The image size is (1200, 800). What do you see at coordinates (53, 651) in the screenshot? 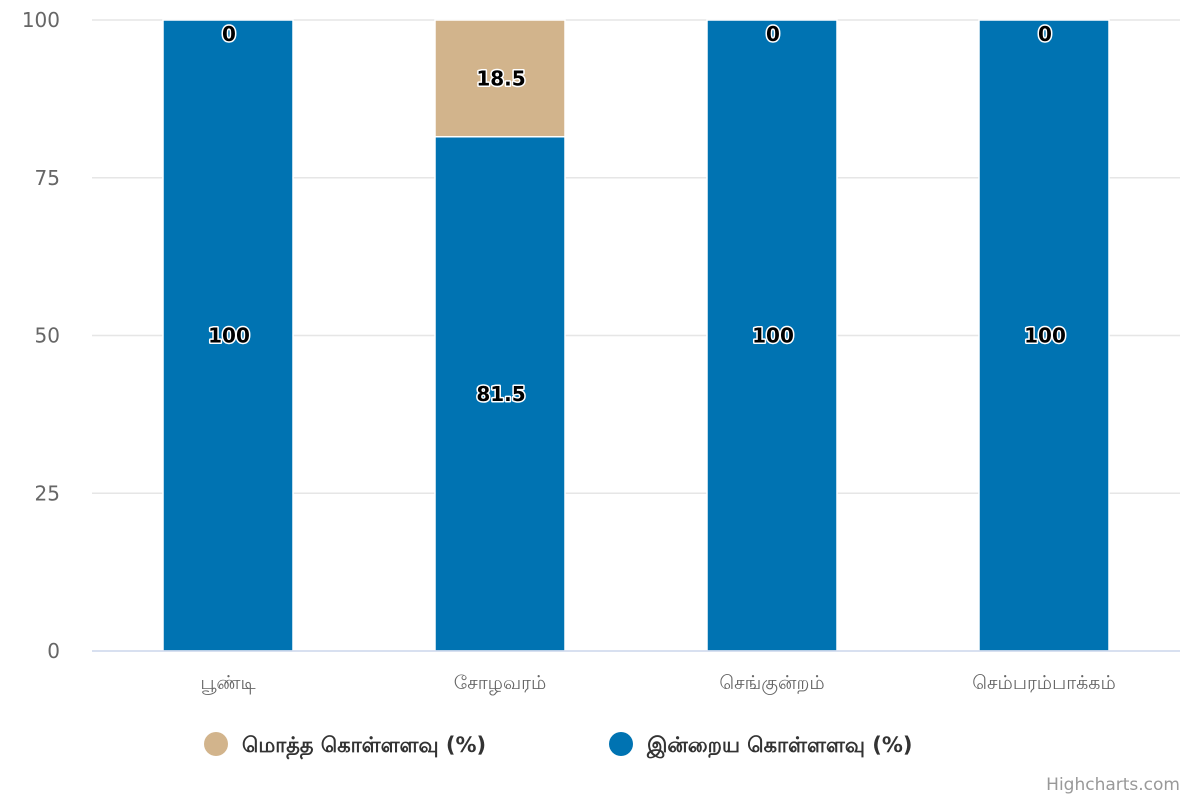
I see `y-tick-label: 0` at bounding box center [53, 651].